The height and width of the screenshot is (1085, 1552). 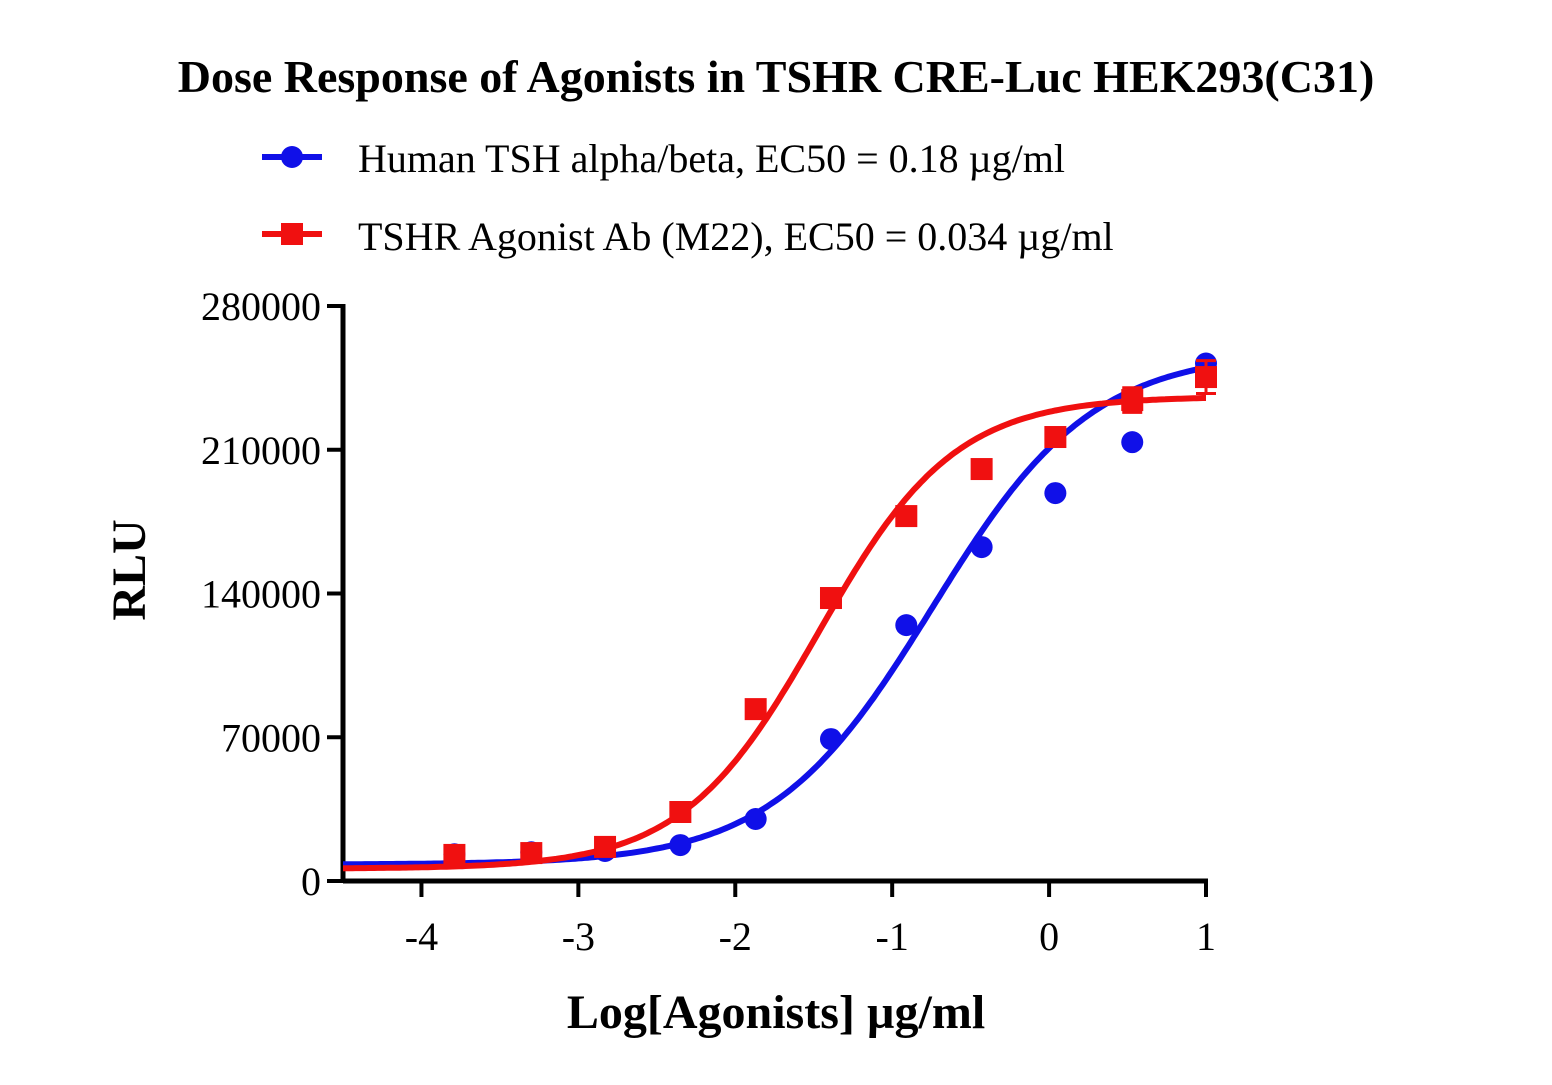 What do you see at coordinates (711, 158) in the screenshot?
I see `legend-label-0: Human TSH alpha/beta, EC50 = 0.18 µg/ml` at bounding box center [711, 158].